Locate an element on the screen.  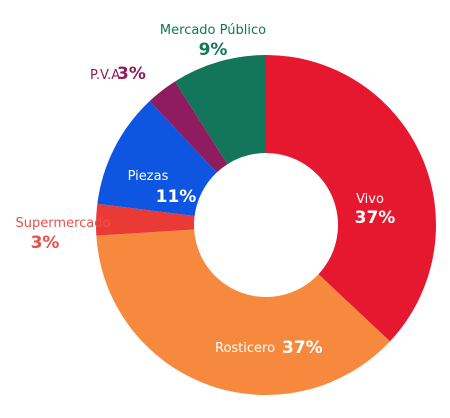
label-value-supermercado: 3% is located at coordinates (45, 243).